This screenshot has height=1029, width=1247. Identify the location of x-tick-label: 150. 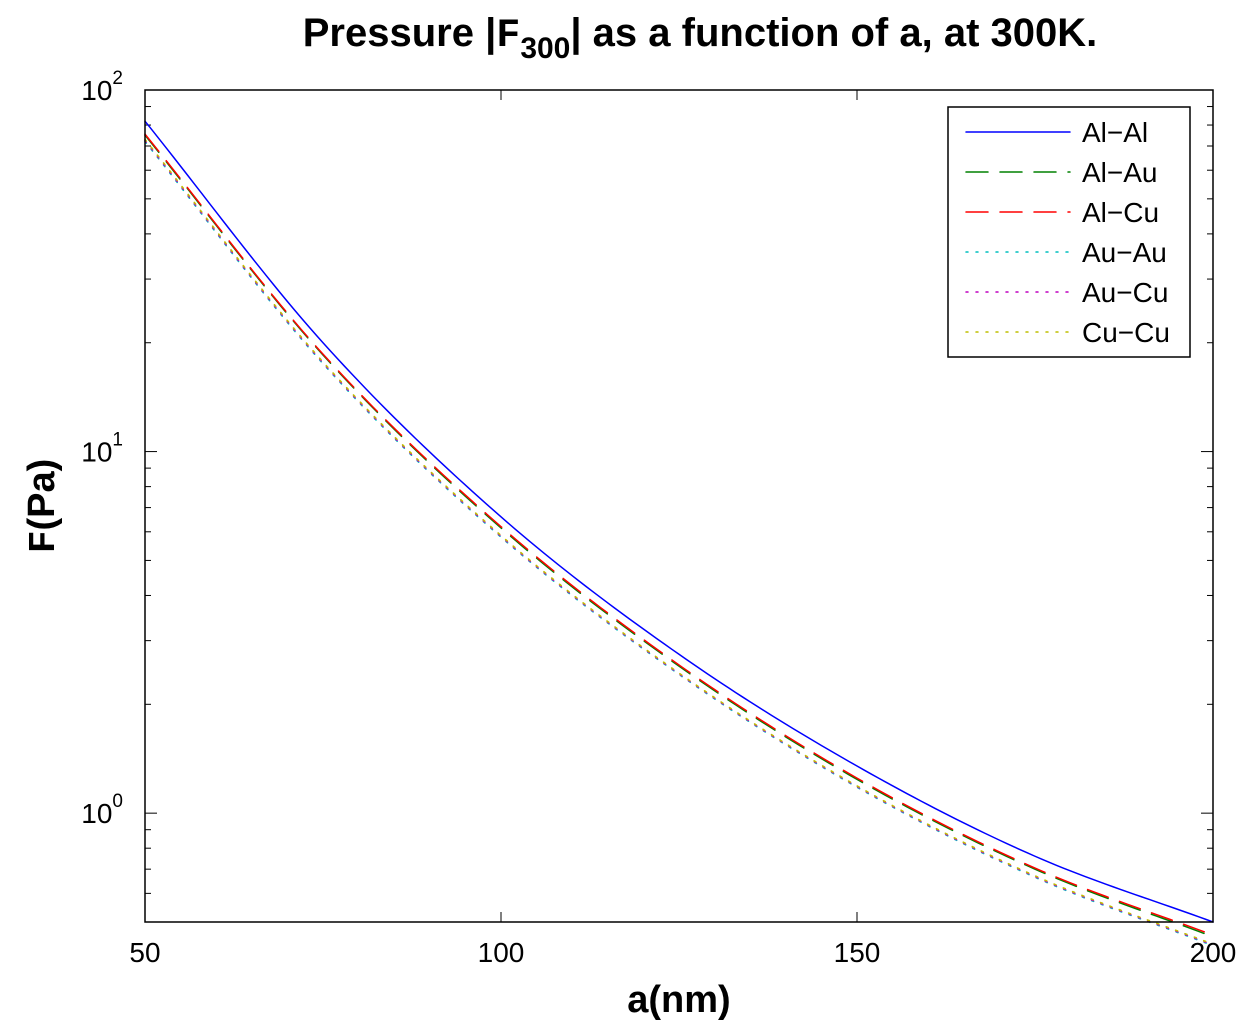
(857, 952).